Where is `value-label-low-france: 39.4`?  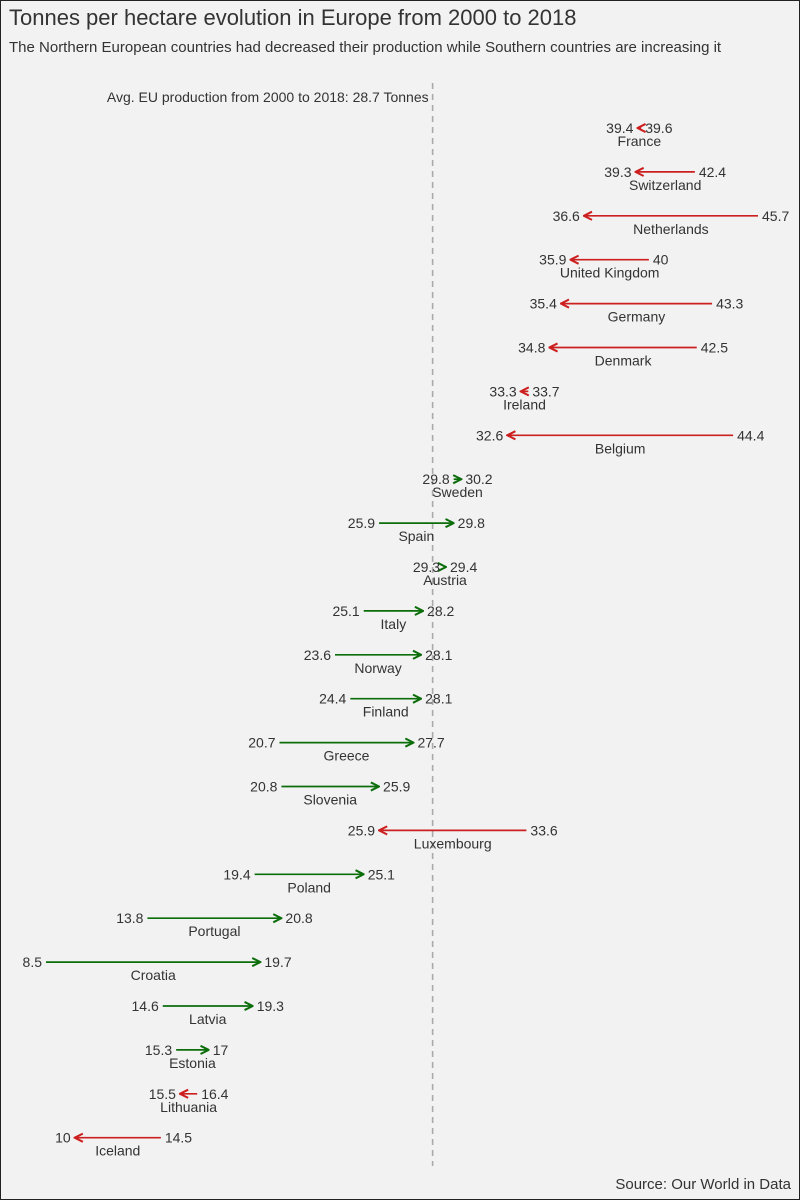 value-label-low-france: 39.4 is located at coordinates (619, 128).